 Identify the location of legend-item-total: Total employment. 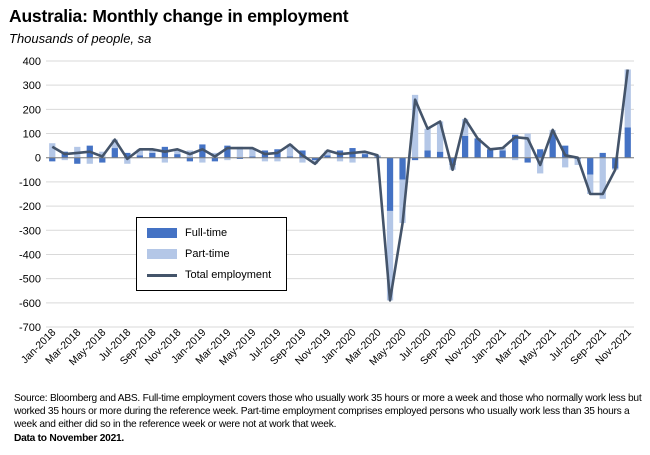
(209, 275).